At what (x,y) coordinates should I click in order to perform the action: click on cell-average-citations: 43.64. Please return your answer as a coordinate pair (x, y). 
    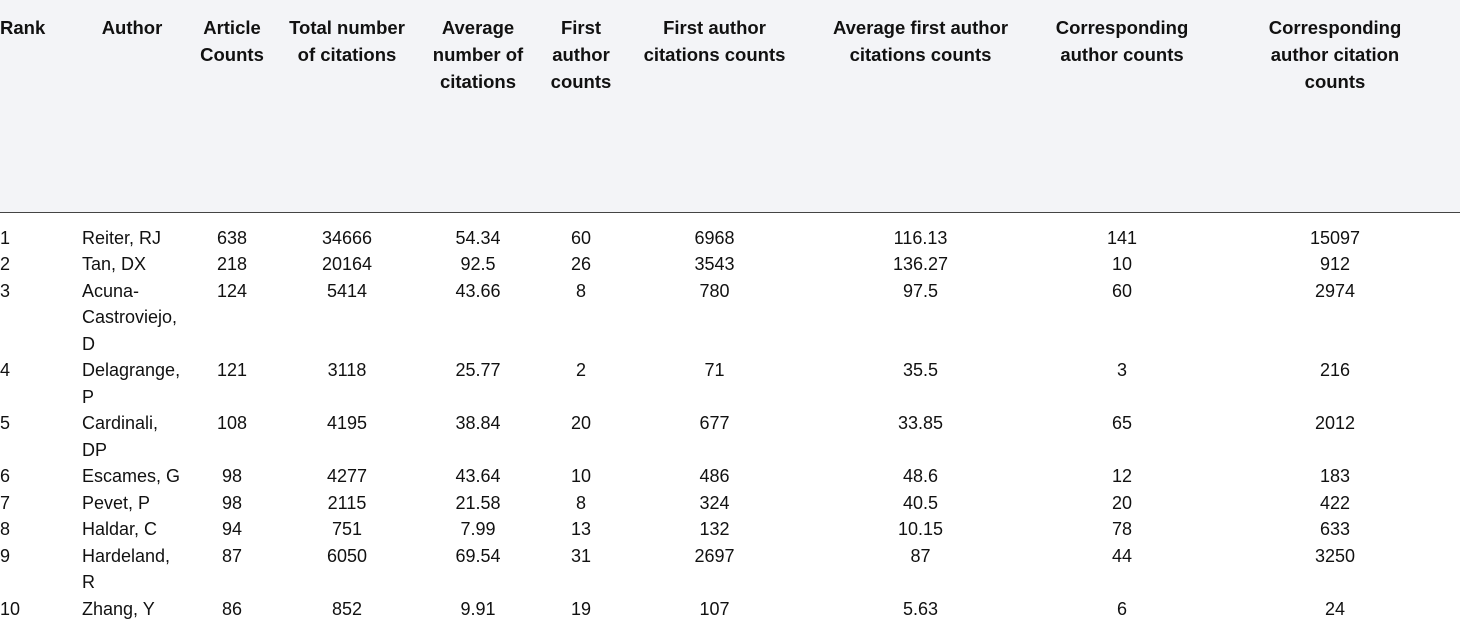
    Looking at the image, I should click on (478, 476).